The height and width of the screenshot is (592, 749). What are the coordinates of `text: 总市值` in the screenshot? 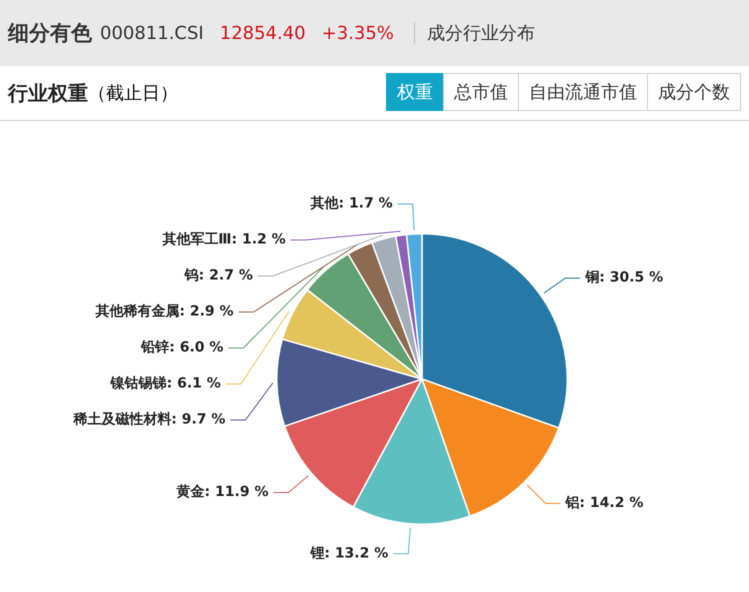 It's located at (481, 92).